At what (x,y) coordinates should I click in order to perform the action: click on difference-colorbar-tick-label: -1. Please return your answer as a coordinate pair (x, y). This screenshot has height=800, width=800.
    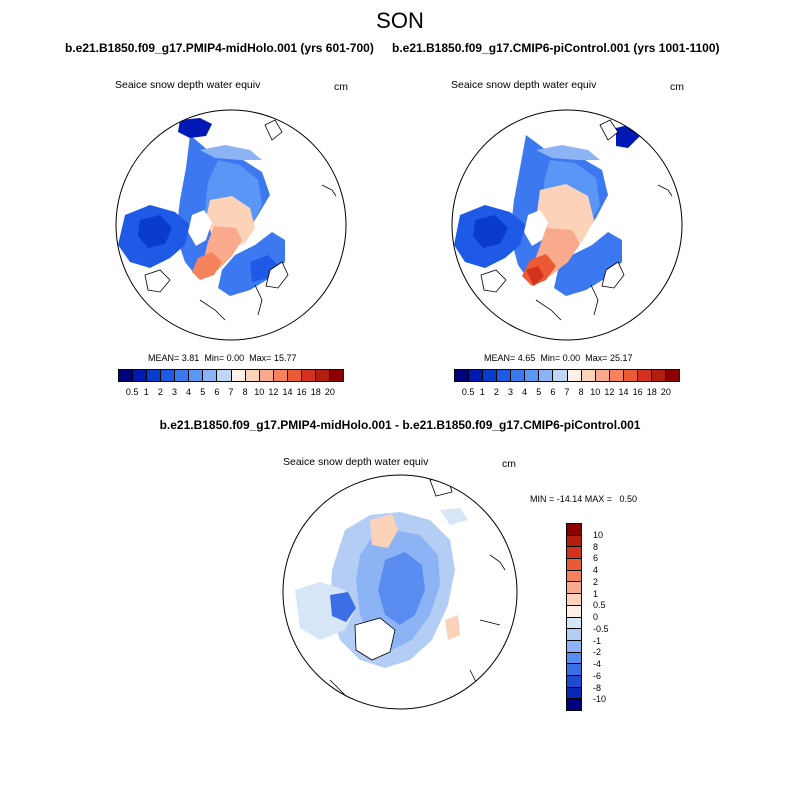
    Looking at the image, I should click on (597, 640).